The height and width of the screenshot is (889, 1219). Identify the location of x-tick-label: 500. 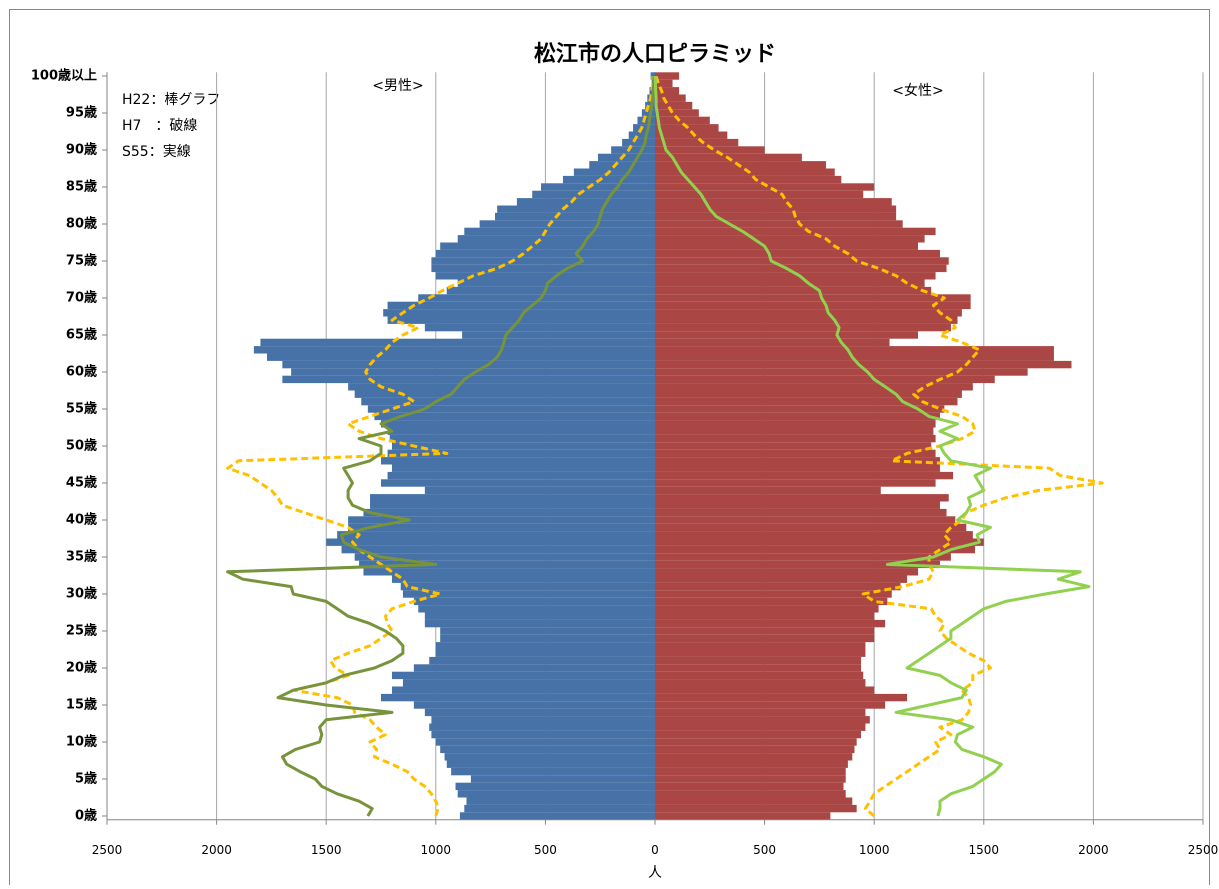
(764, 850).